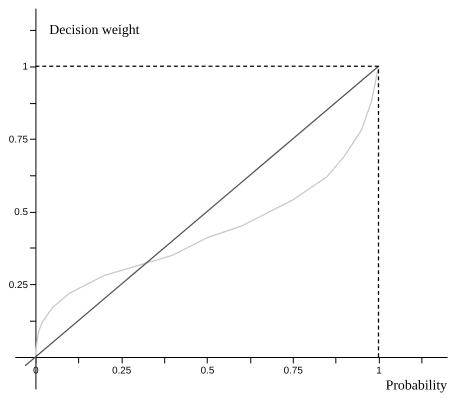 This screenshot has height=405, width=457. I want to click on y-axis-title: Decision weight, so click(94, 29).